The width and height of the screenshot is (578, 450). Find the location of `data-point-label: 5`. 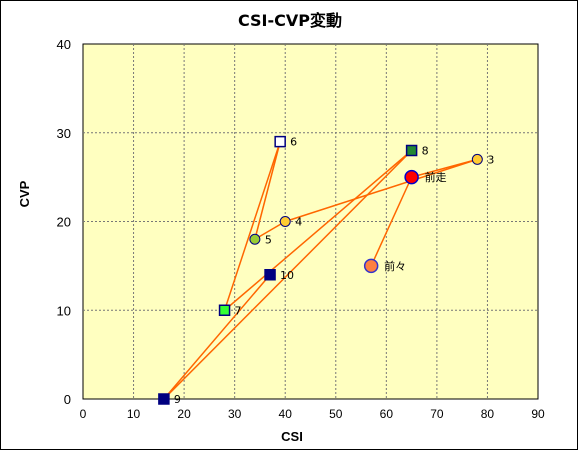

data-point-label: 5 is located at coordinates (268, 239).